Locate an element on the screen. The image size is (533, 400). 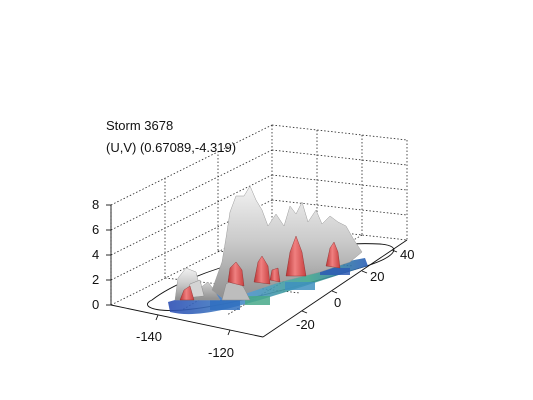
x-tick-label: -120 is located at coordinates (221, 352).